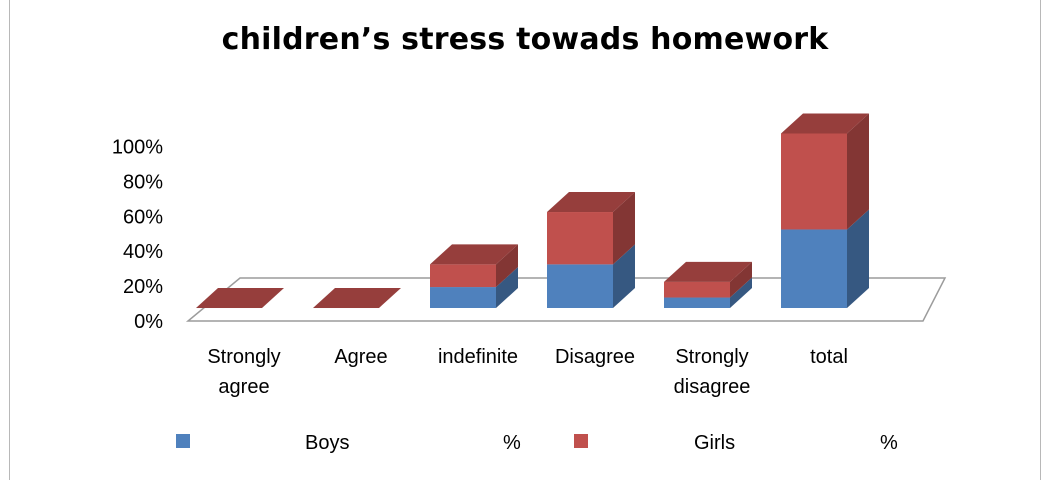 Image resolution: width=1049 pixels, height=484 pixels. I want to click on y-tick-label: 20%, so click(143, 287).